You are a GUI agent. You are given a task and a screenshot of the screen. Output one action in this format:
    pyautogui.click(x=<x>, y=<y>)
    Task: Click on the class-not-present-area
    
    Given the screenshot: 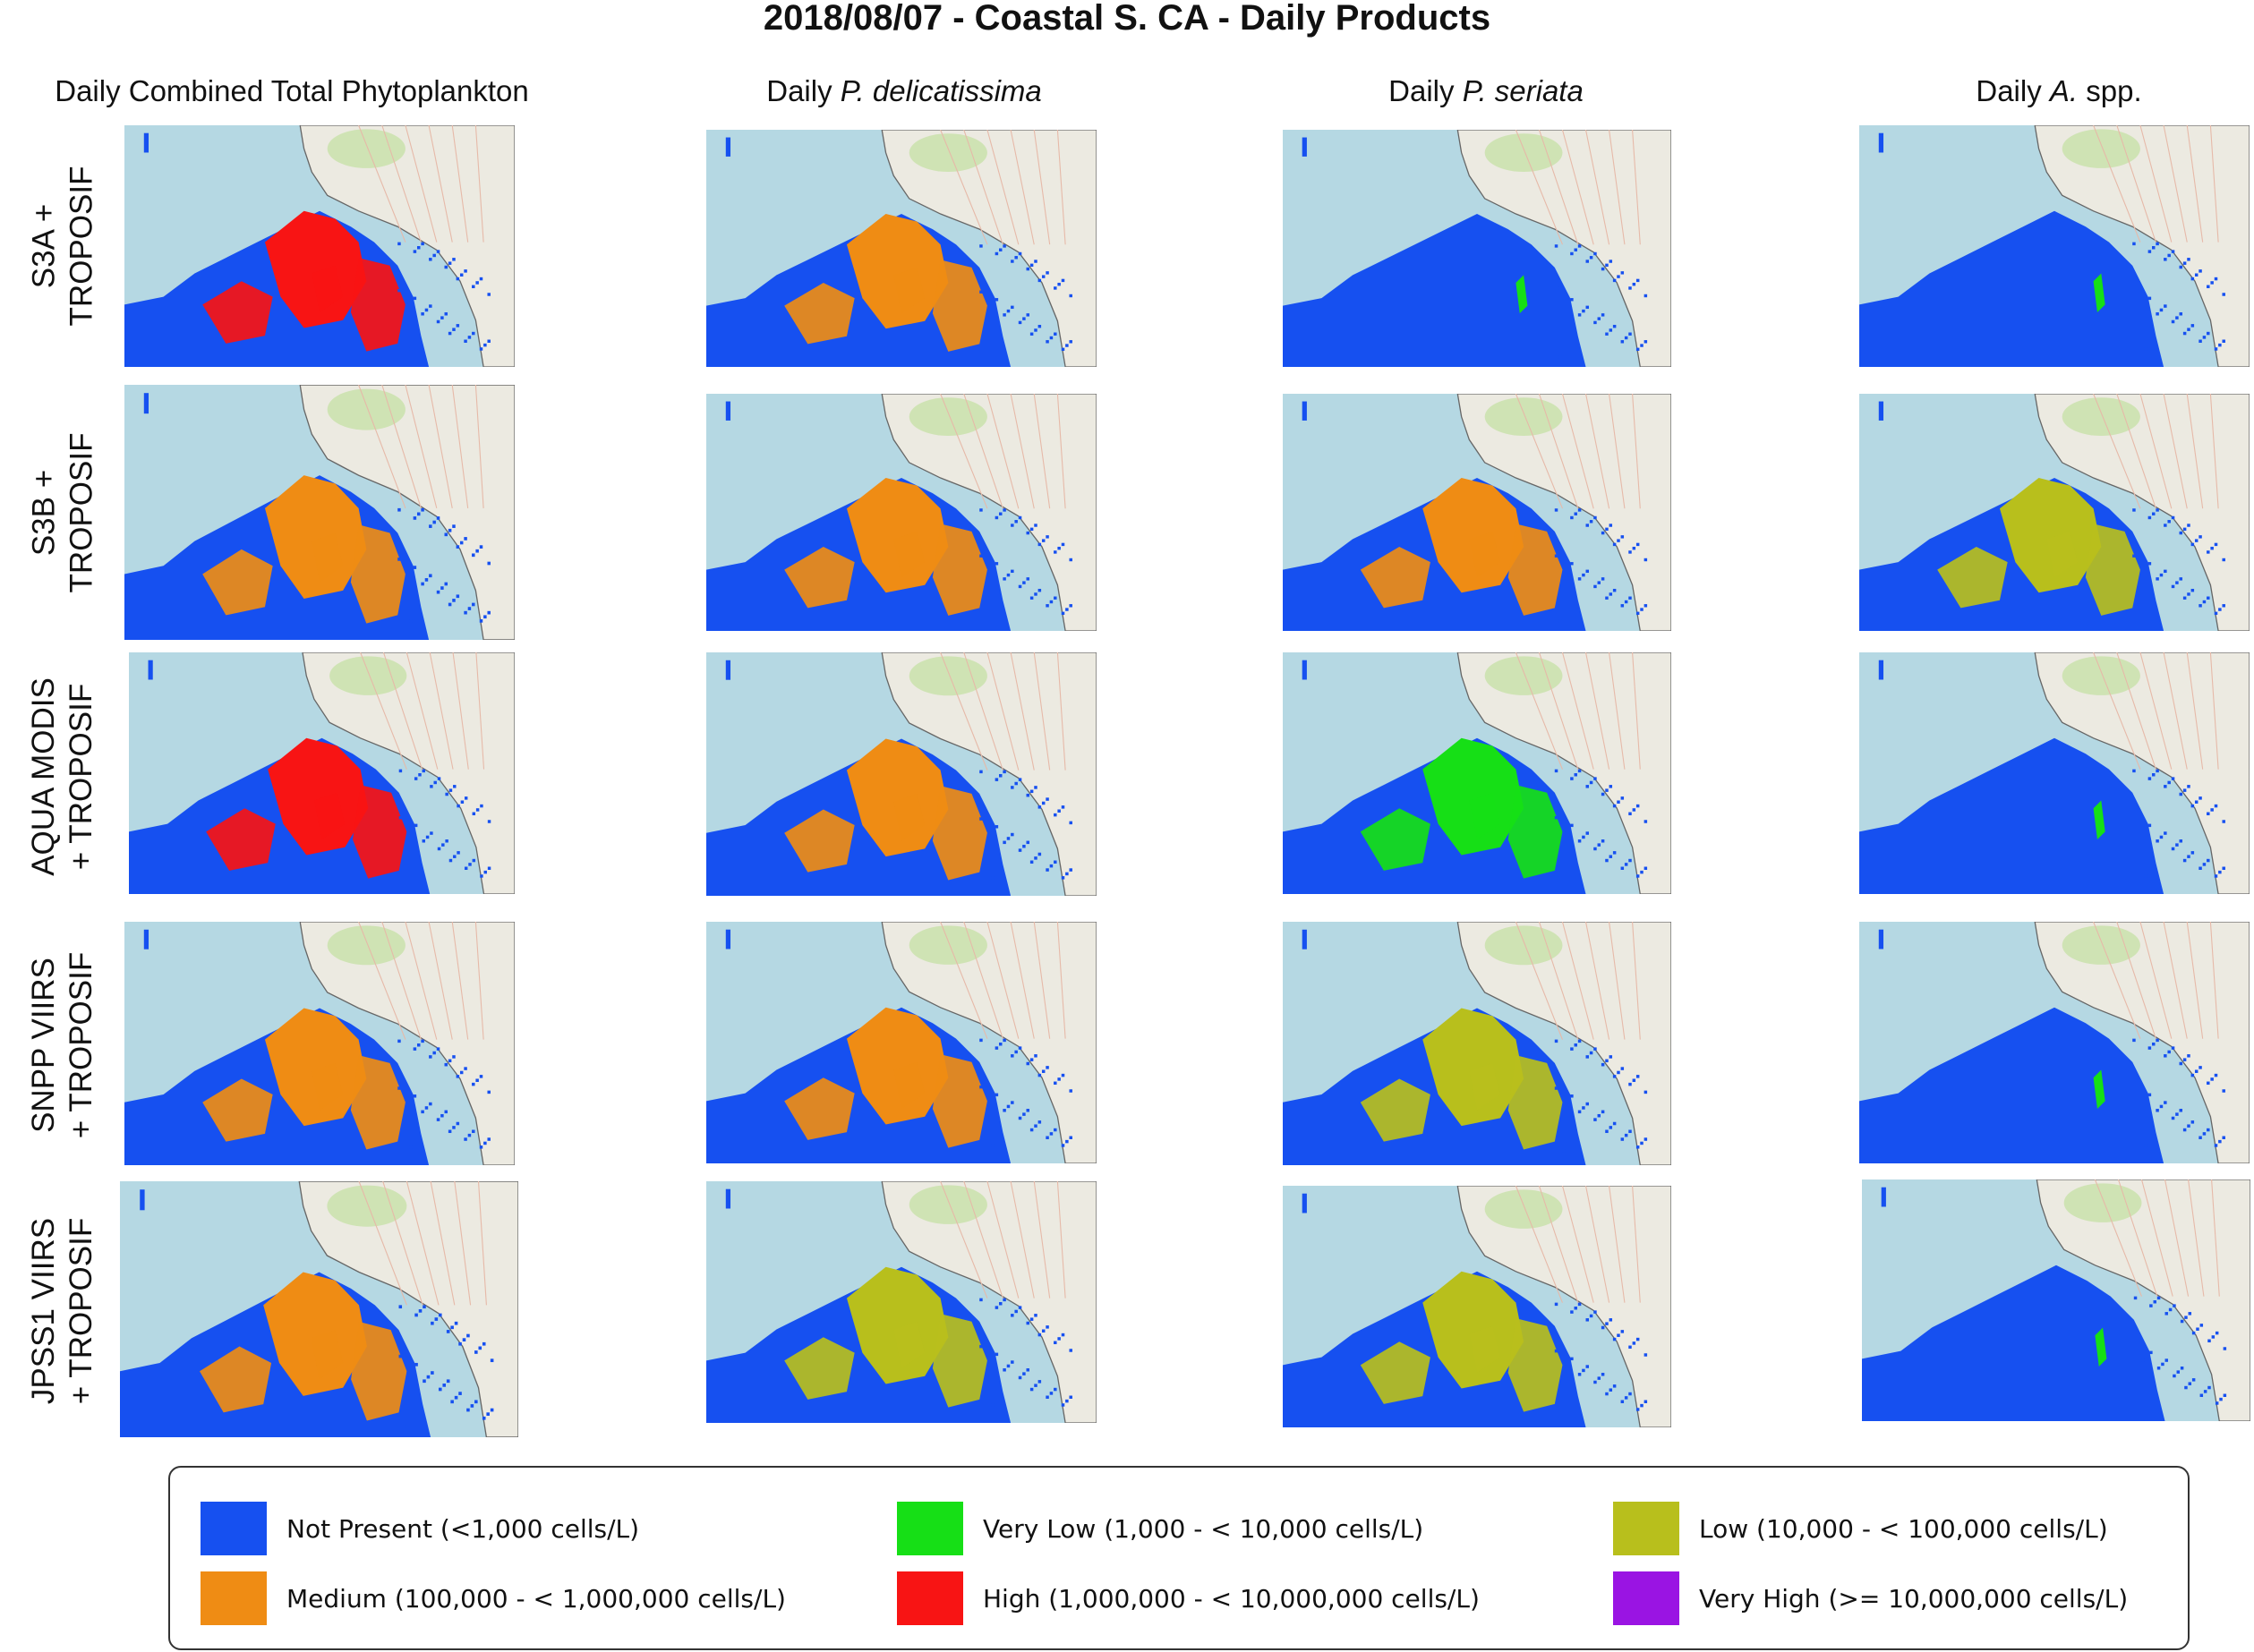 What is the action you would take?
    pyautogui.click(x=2011, y=815)
    